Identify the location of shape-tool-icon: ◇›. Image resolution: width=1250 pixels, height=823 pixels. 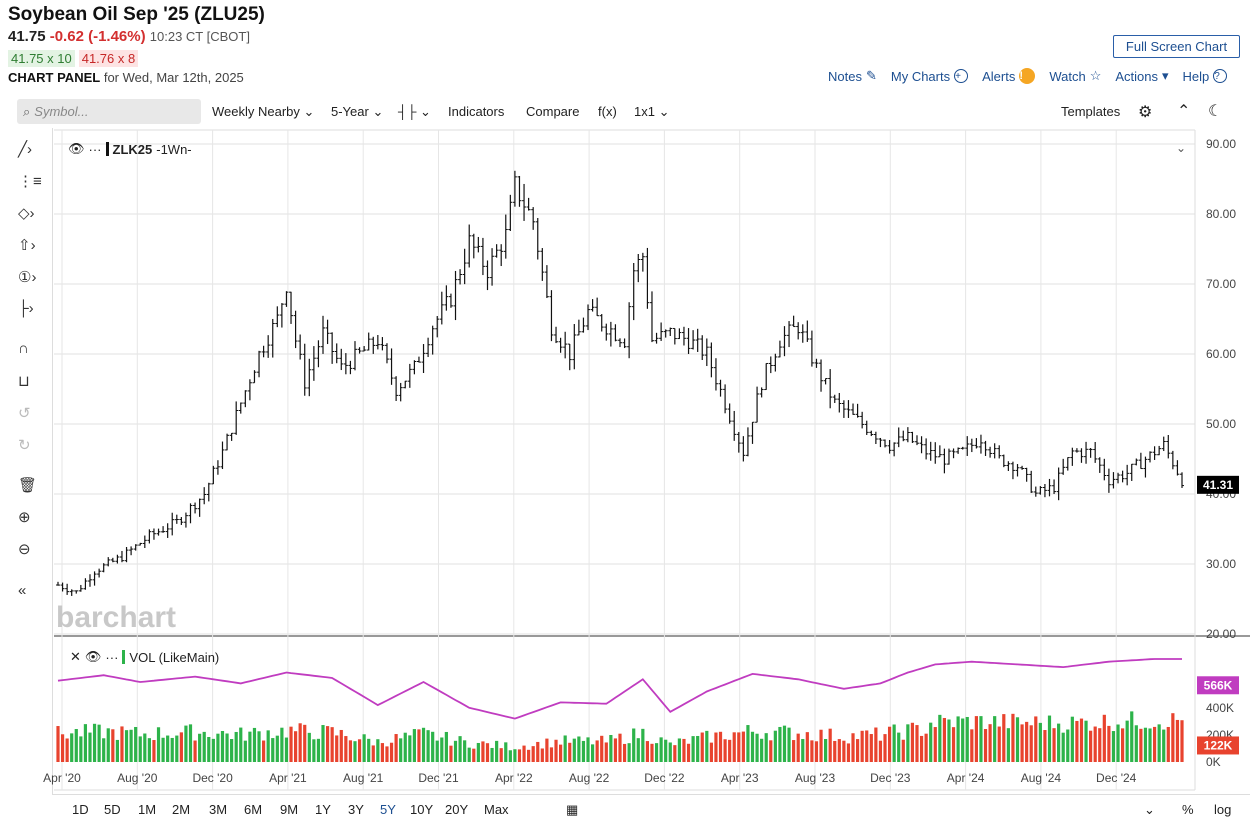
(26, 213).